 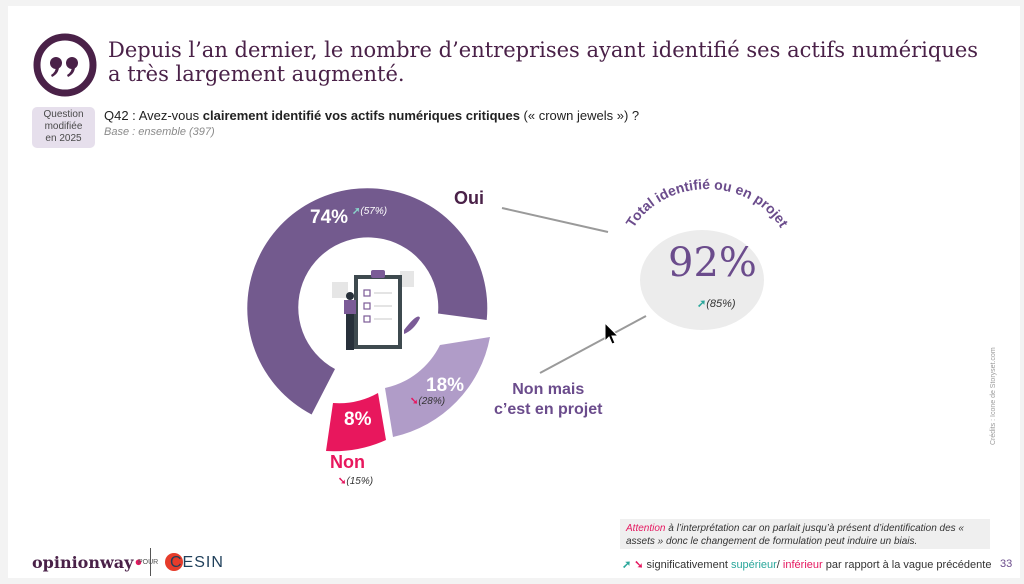 What do you see at coordinates (432, 401) in the screenshot?
I see `prev-projet-value: (28%)` at bounding box center [432, 401].